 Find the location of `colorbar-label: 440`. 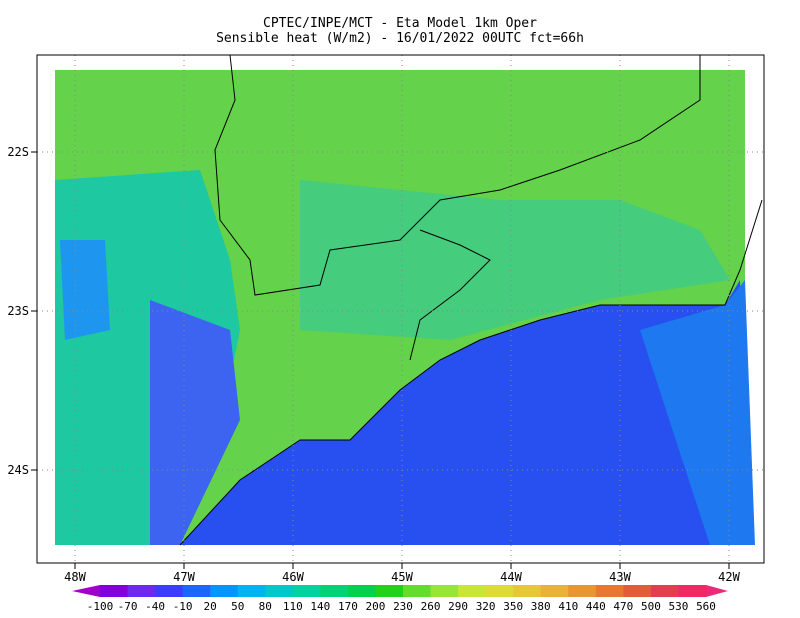

colorbar-label: 440 is located at coordinates (596, 606).